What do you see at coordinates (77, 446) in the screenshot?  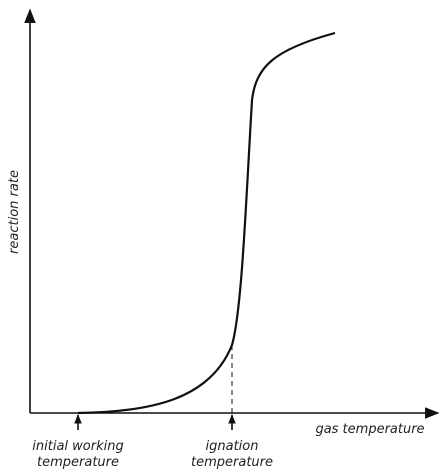 I see `marker-label: initial working` at bounding box center [77, 446].